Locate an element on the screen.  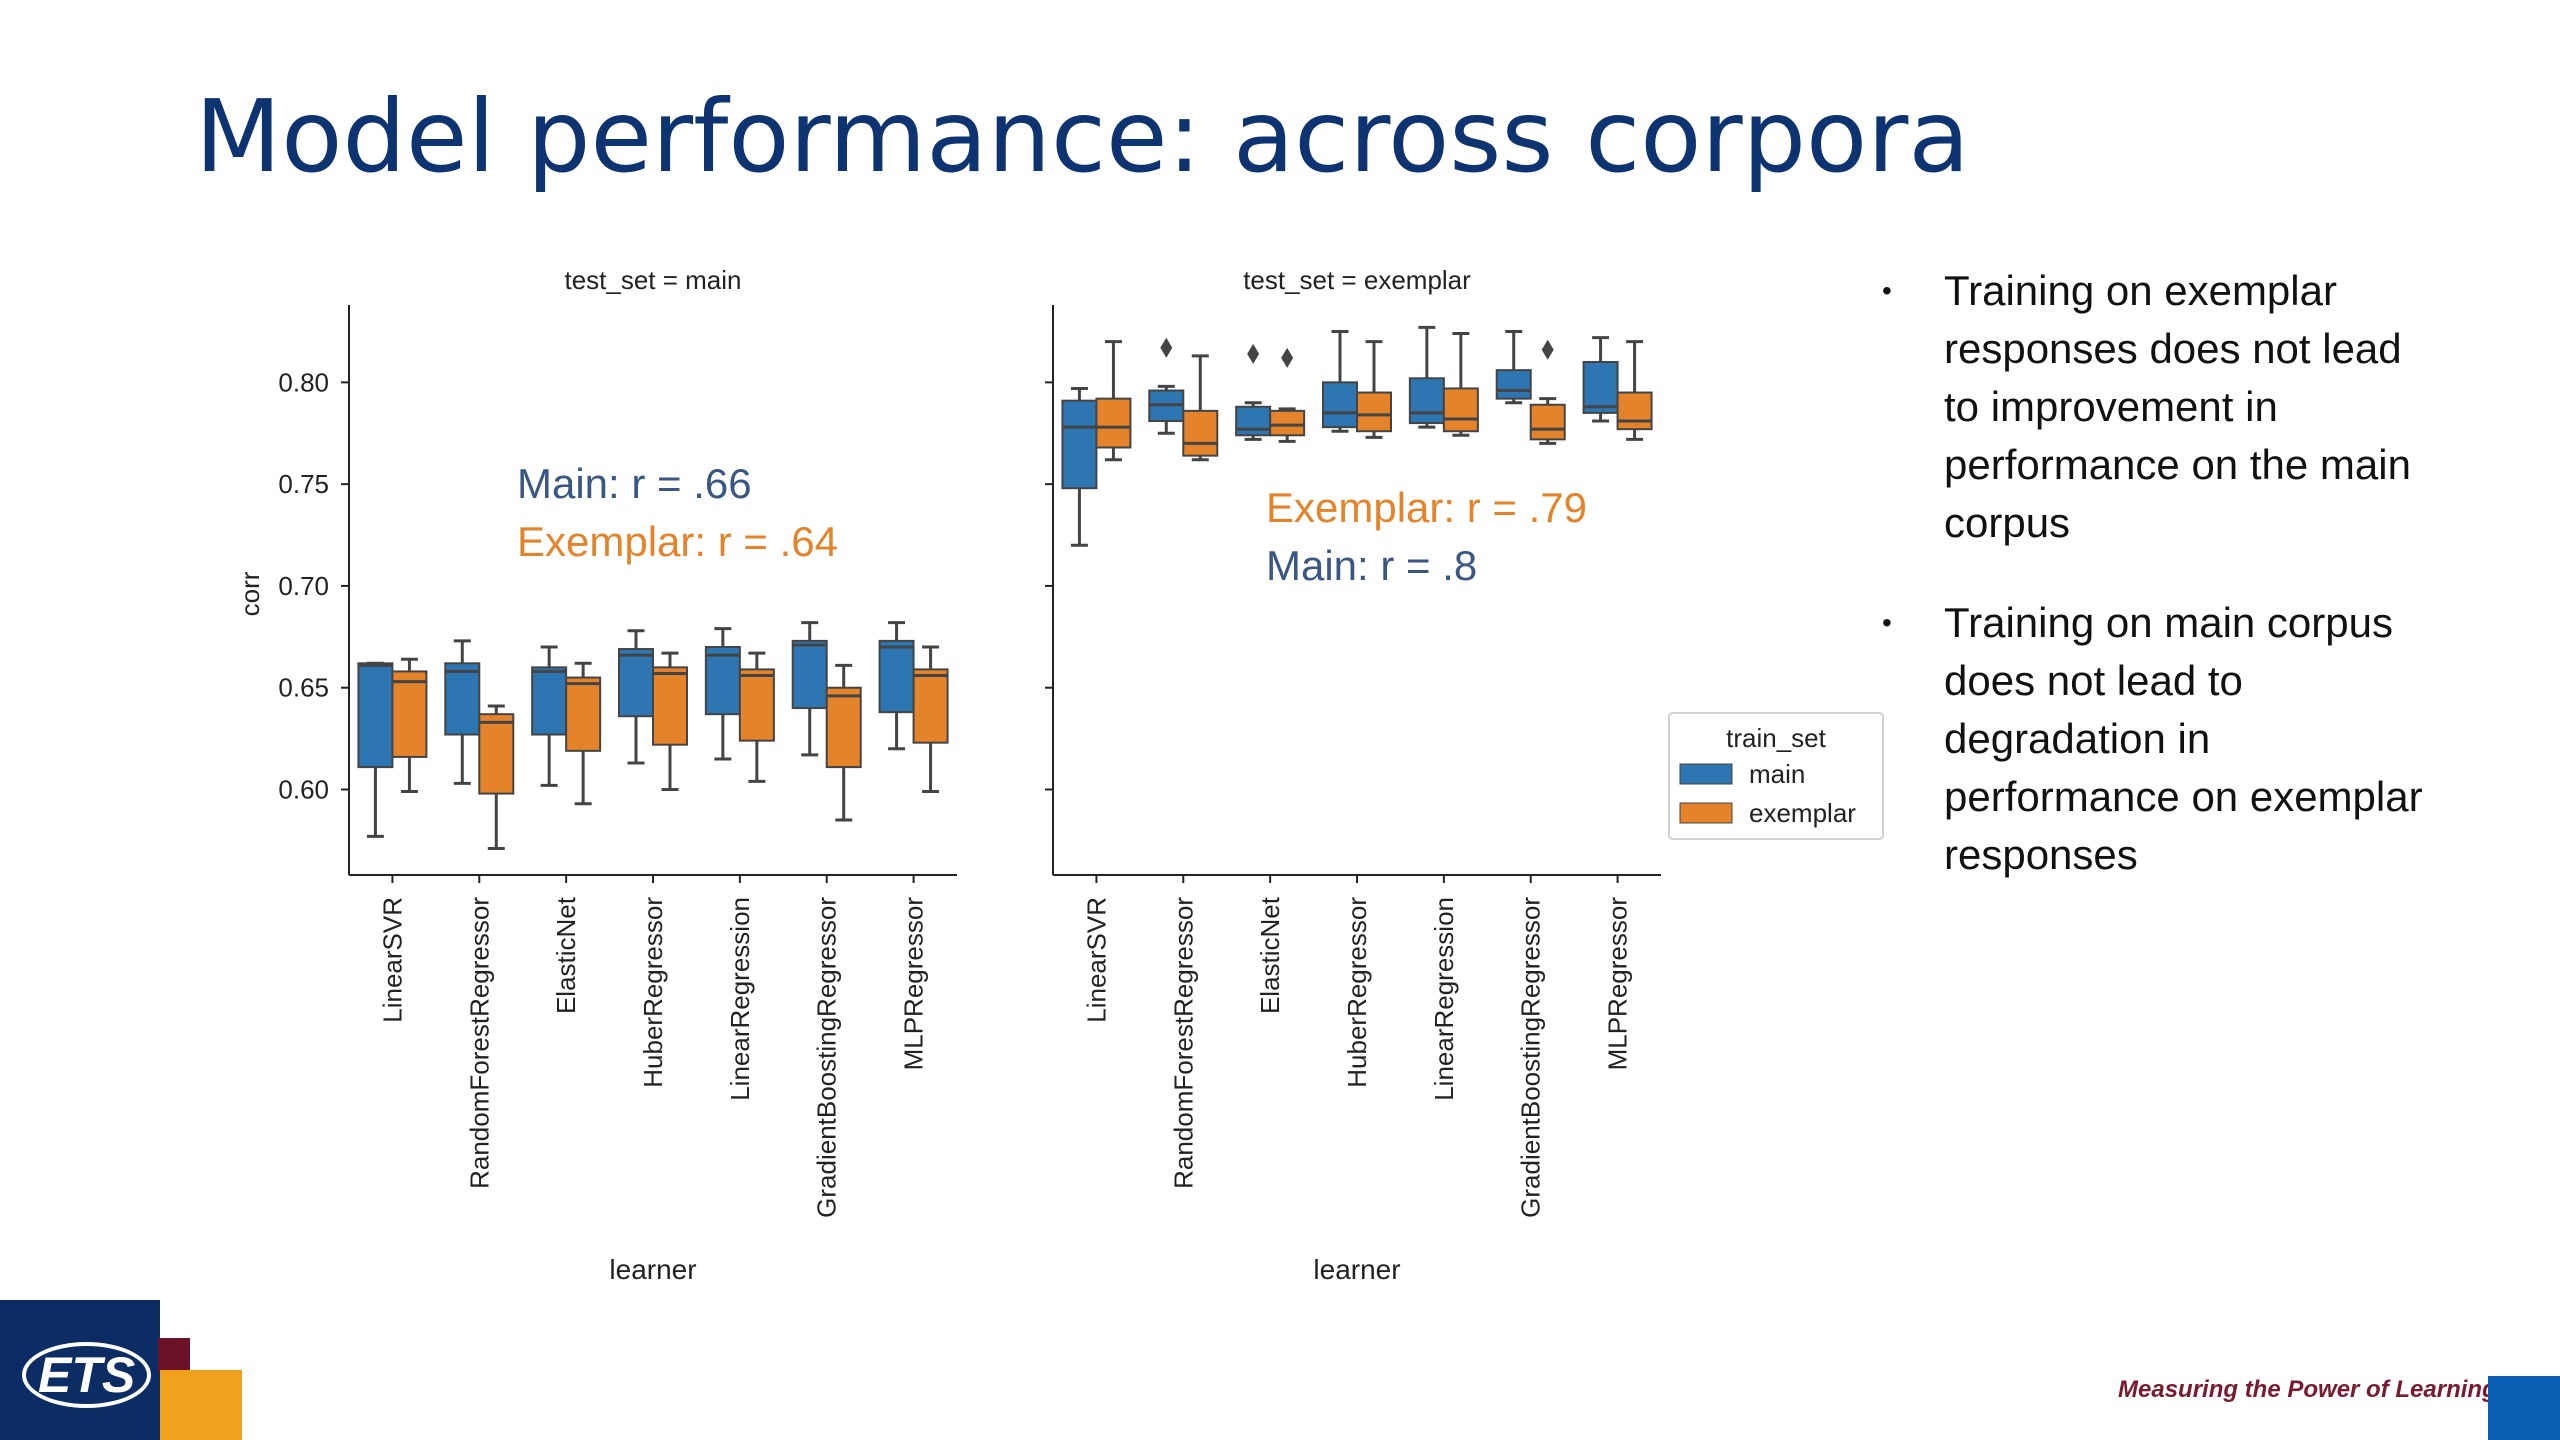
annotation-exemplar: Exemplar: r = .64 is located at coordinates (677, 541).